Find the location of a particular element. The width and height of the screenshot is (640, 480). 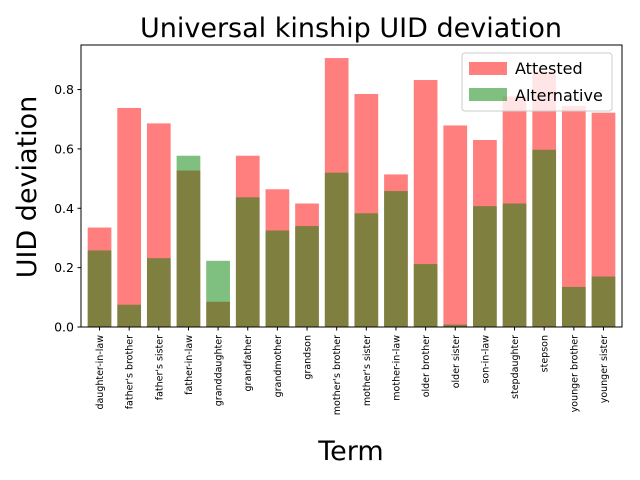

x-axis-label: Term is located at coordinates (350, 451).